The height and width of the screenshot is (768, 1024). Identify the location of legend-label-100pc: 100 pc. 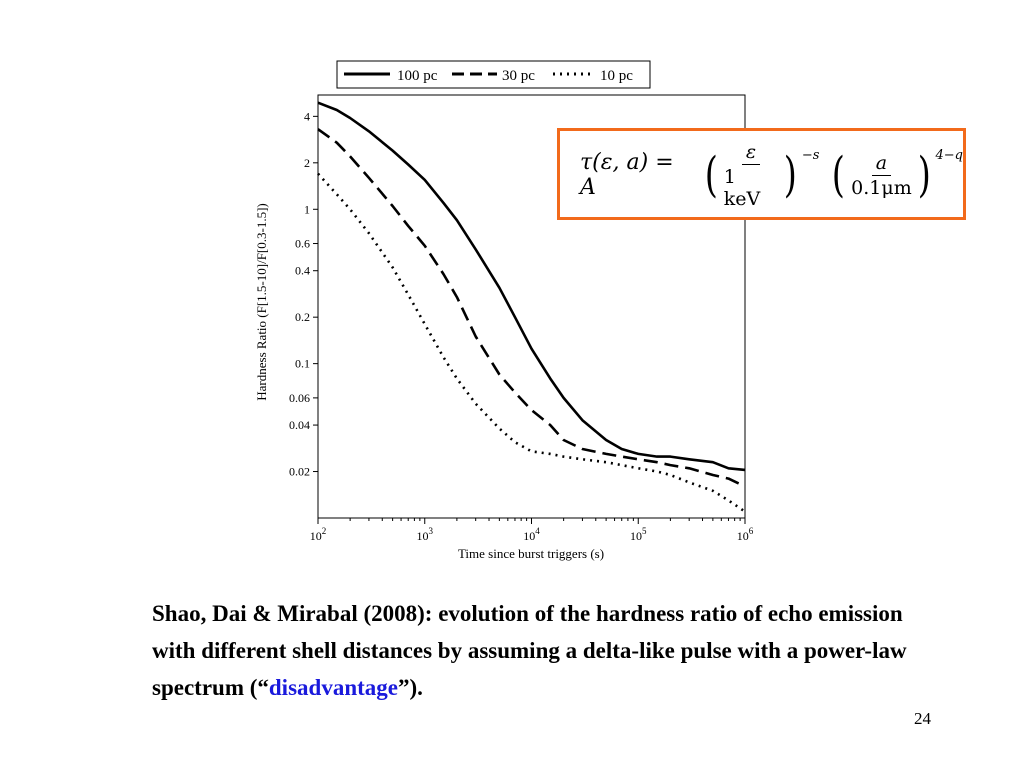
(417, 76).